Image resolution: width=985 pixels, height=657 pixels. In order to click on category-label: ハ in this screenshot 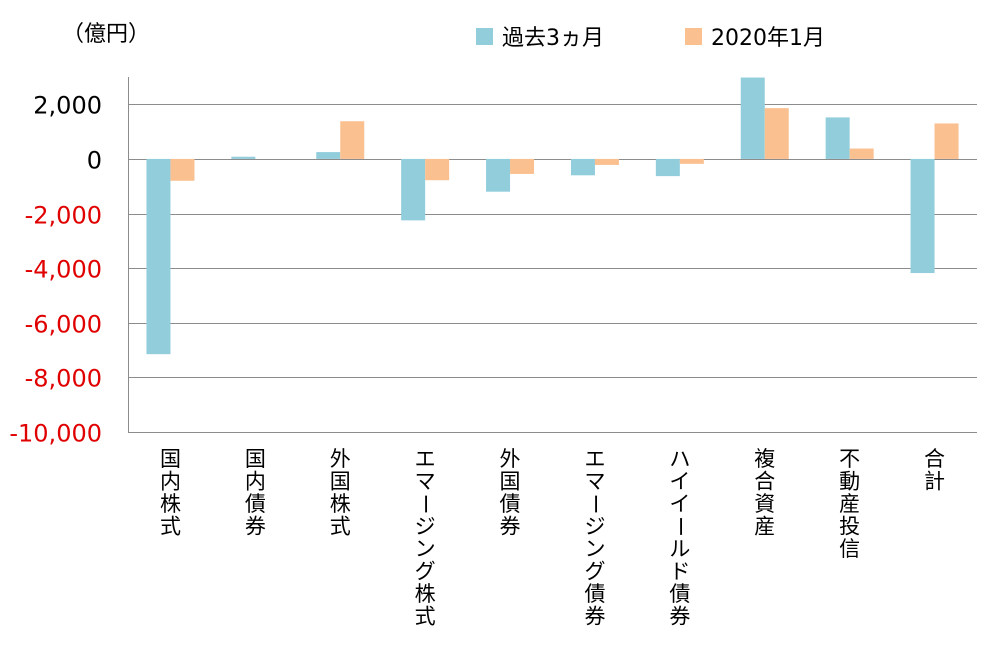, I will do `click(679, 459)`.